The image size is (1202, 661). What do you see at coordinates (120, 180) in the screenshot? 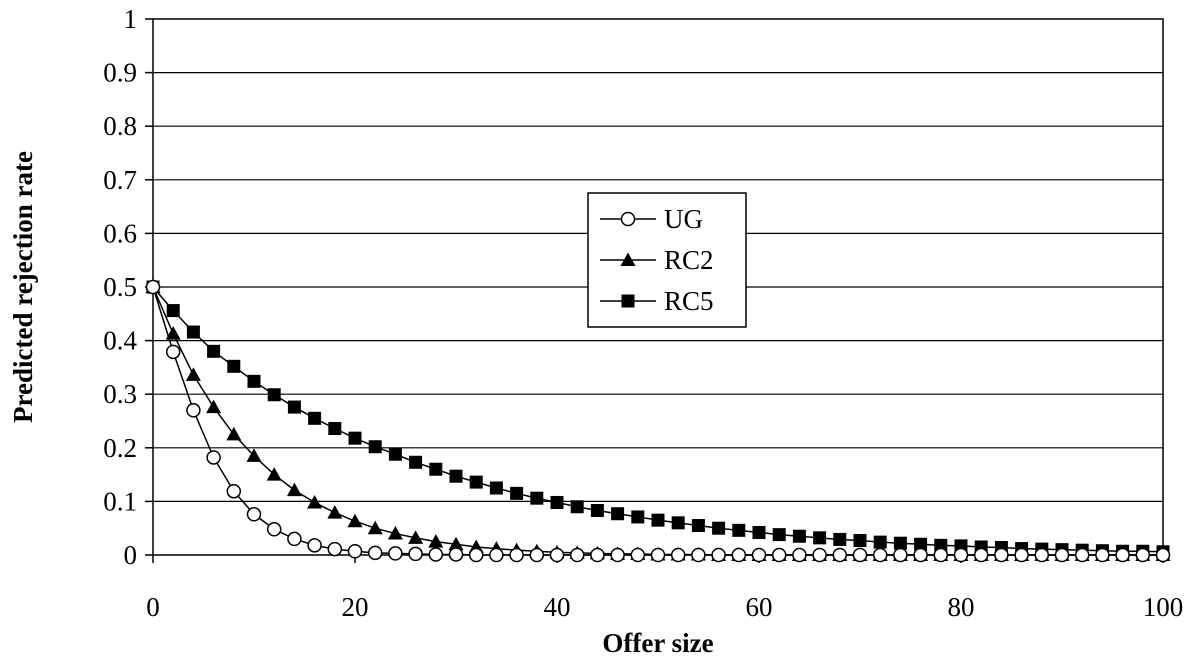
I see `y-tick-label: 0.7` at bounding box center [120, 180].